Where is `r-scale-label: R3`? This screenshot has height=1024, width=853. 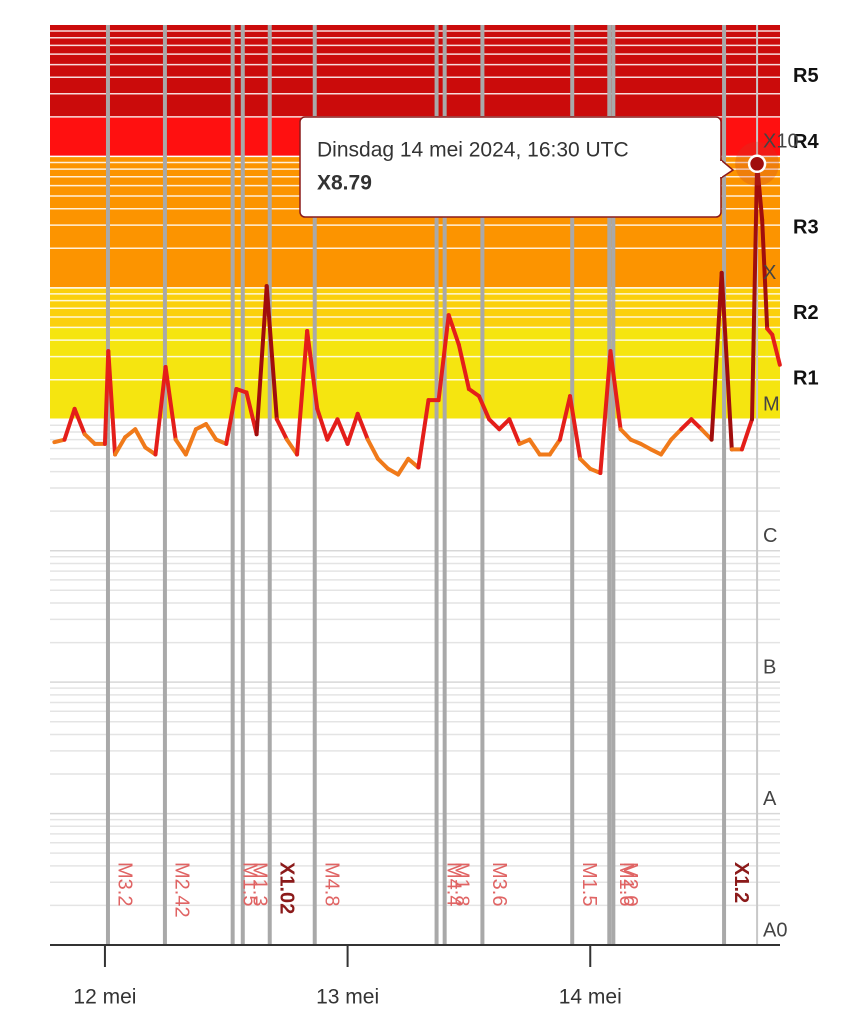
r-scale-label: R3 is located at coordinates (806, 227).